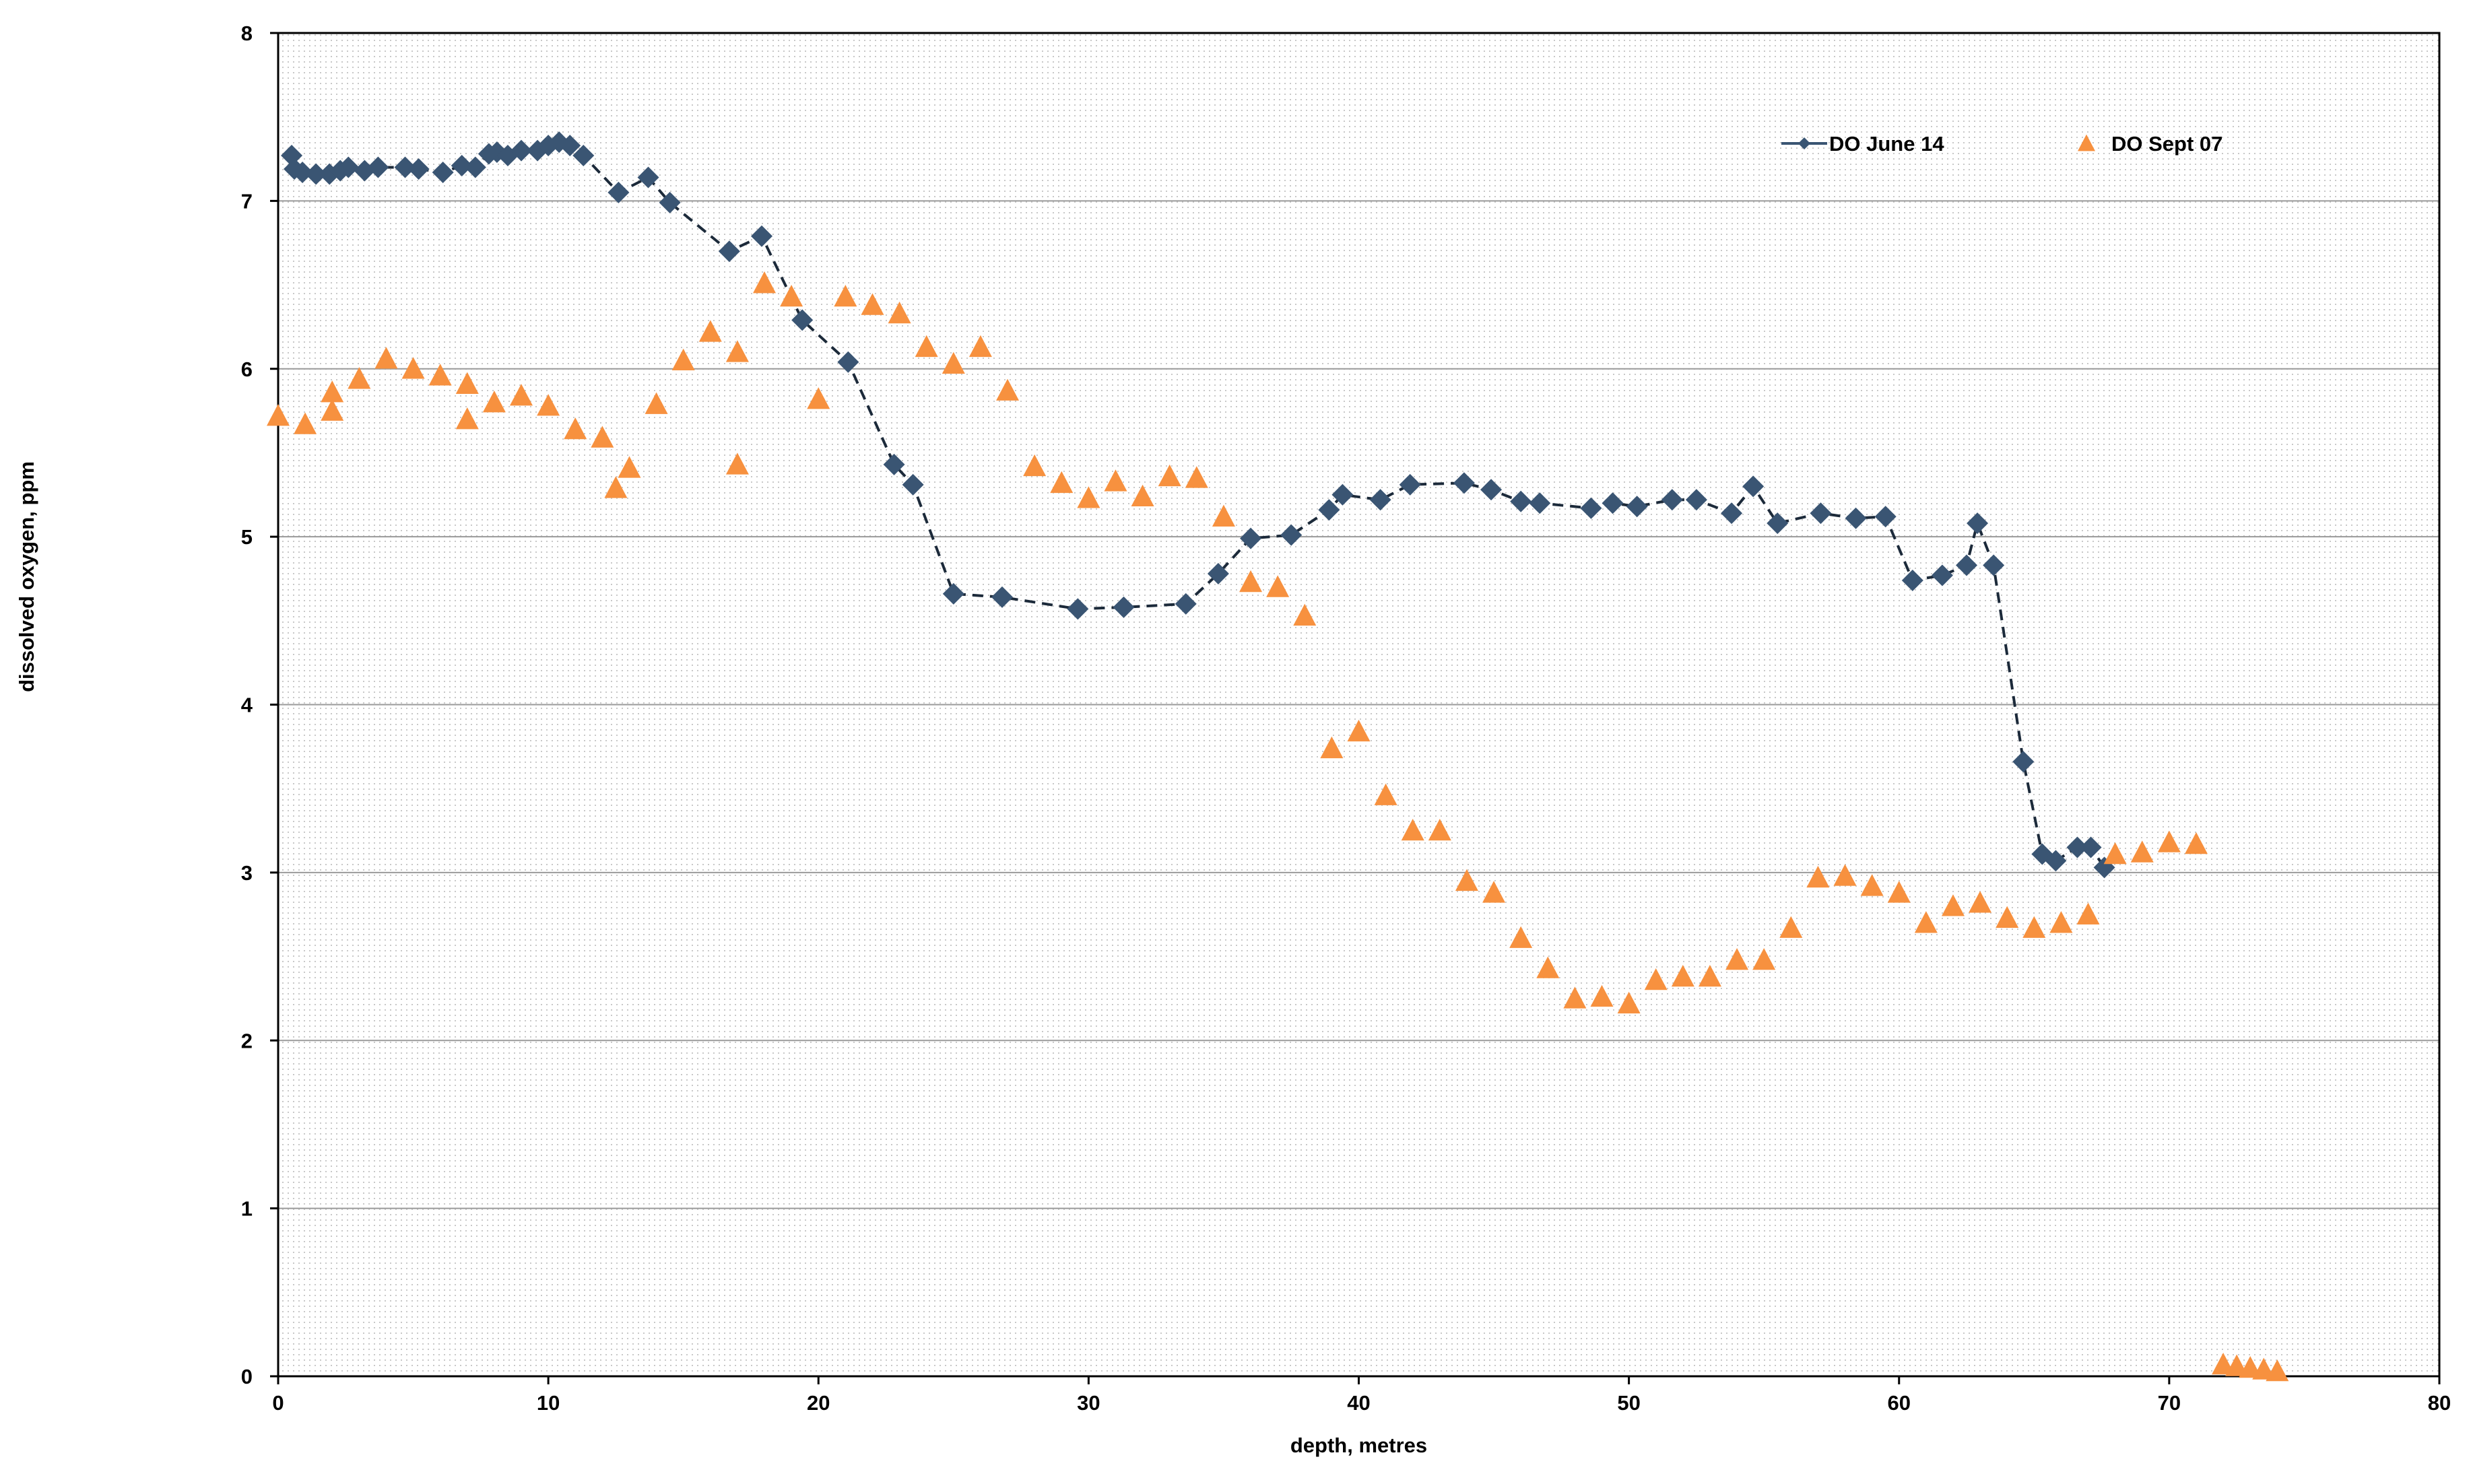  I want to click on y-tick-label-3: 3, so click(247, 873).